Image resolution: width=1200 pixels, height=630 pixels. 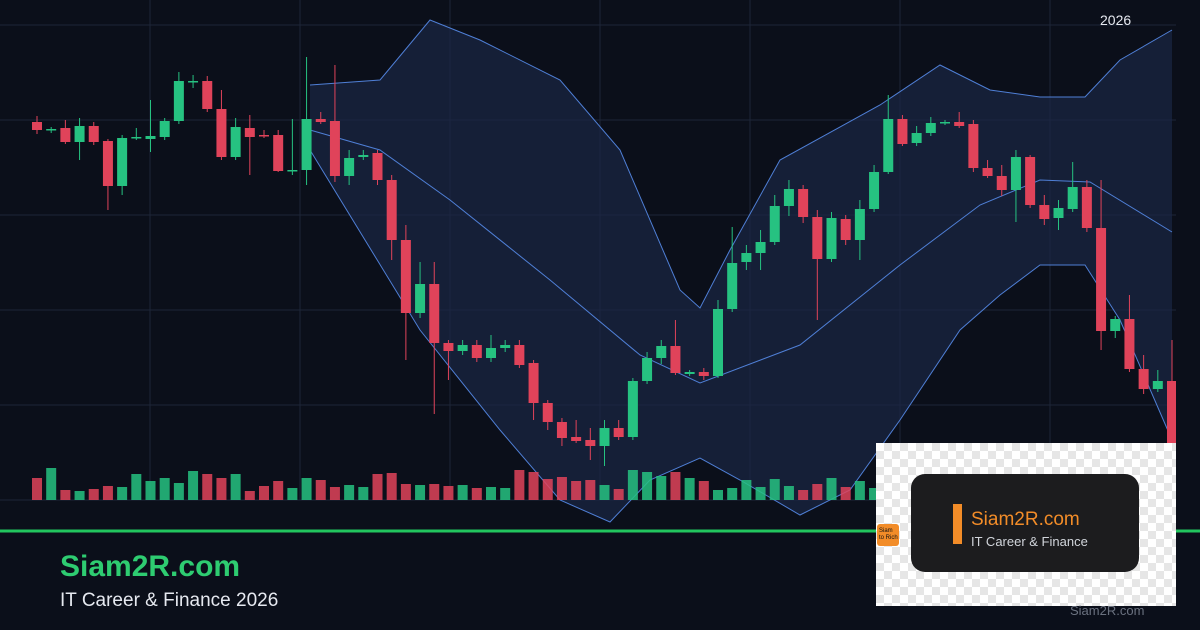 What do you see at coordinates (1025, 519) in the screenshot?
I see `card-title: Siam2R.com` at bounding box center [1025, 519].